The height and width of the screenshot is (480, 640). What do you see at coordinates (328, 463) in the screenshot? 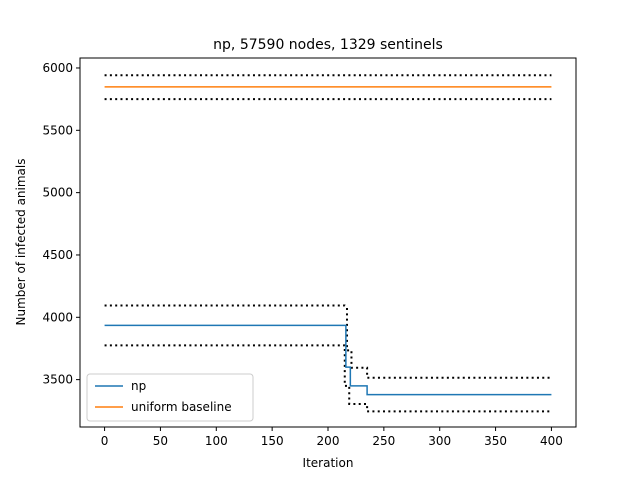
I see `x-axis-label: Iteration` at bounding box center [328, 463].